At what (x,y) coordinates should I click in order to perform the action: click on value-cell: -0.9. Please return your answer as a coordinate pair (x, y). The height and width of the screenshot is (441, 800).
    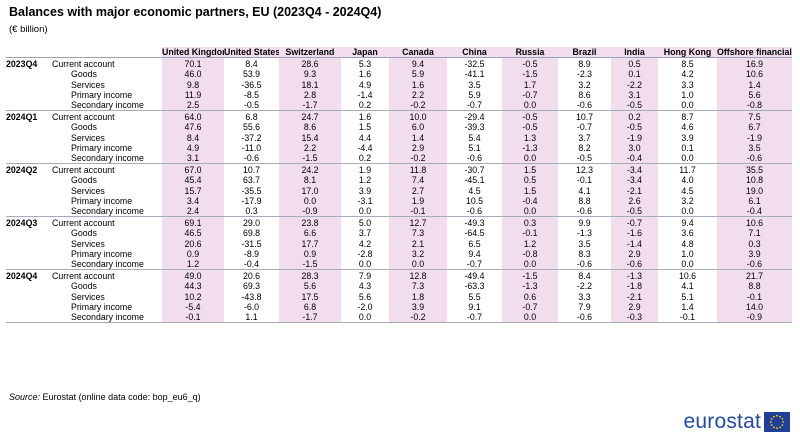
    Looking at the image, I should click on (754, 318).